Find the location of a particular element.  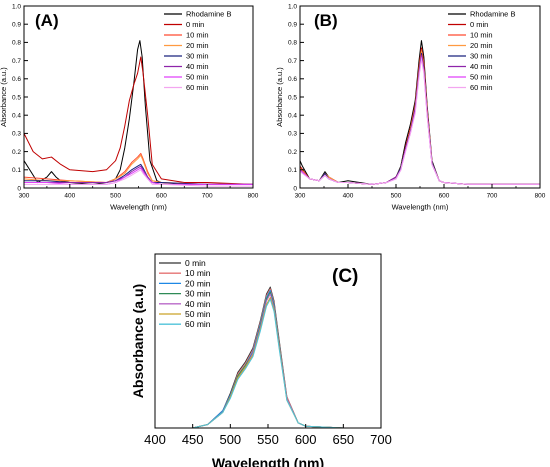

panel-a-x-tick-label: 400 is located at coordinates (69, 196).